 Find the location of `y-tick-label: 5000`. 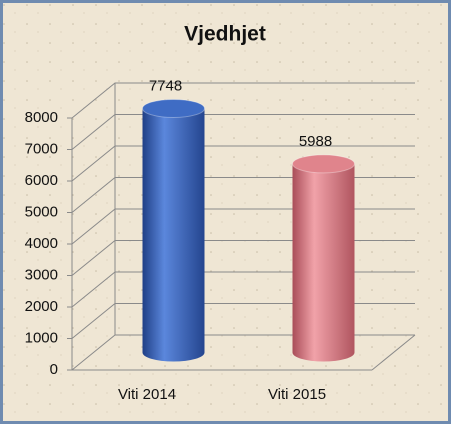

y-tick-label: 5000 is located at coordinates (41, 211).